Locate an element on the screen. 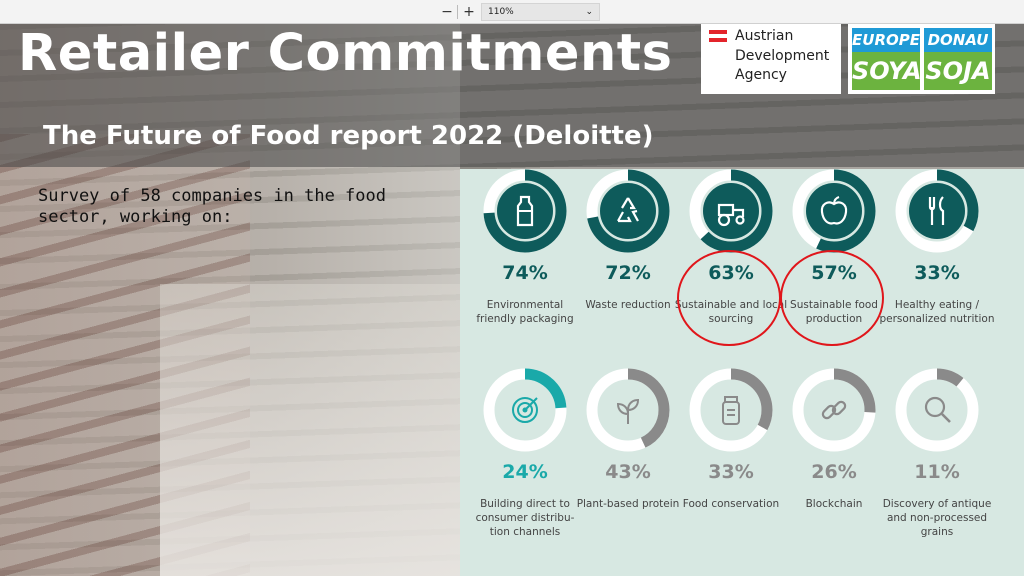 This screenshot has width=1024, height=576. recycle-icon is located at coordinates (628, 210).